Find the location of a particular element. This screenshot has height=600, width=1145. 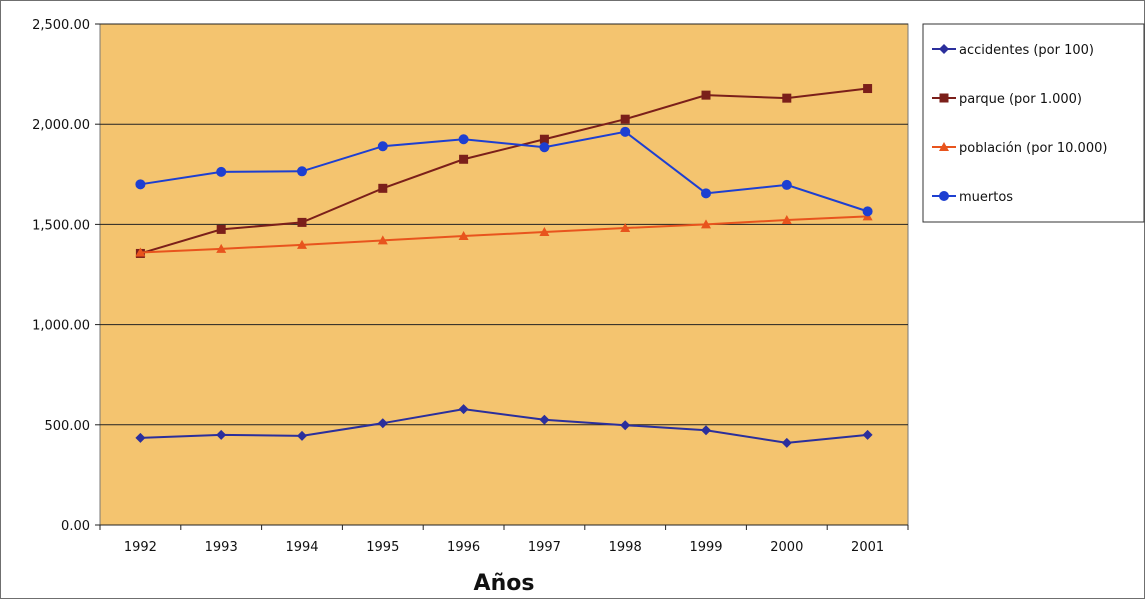

legend-label: muertos is located at coordinates (986, 197).